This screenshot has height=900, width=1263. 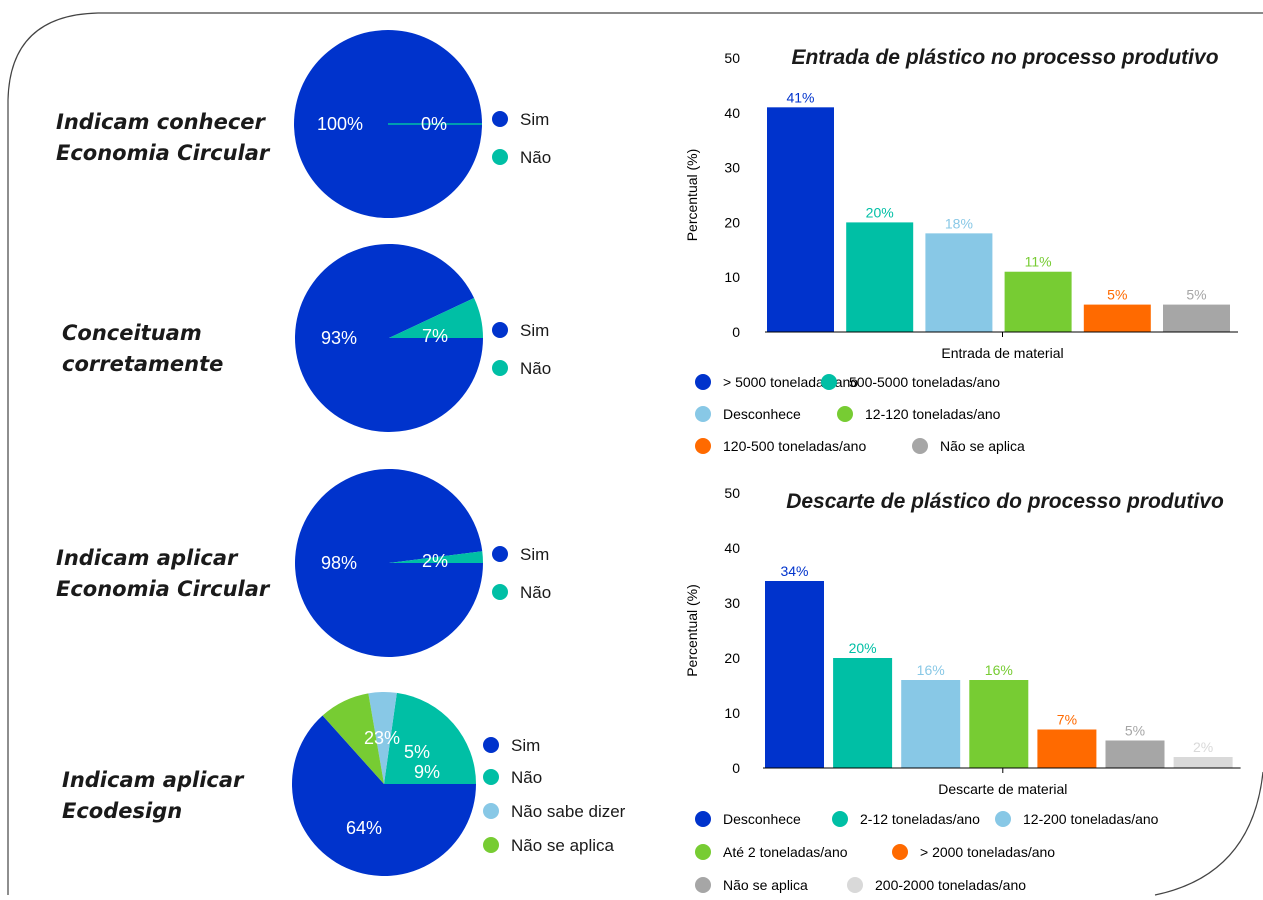 What do you see at coordinates (1196, 295) in the screenshot?
I see `bar-chart-1-value-label-6: 5%` at bounding box center [1196, 295].